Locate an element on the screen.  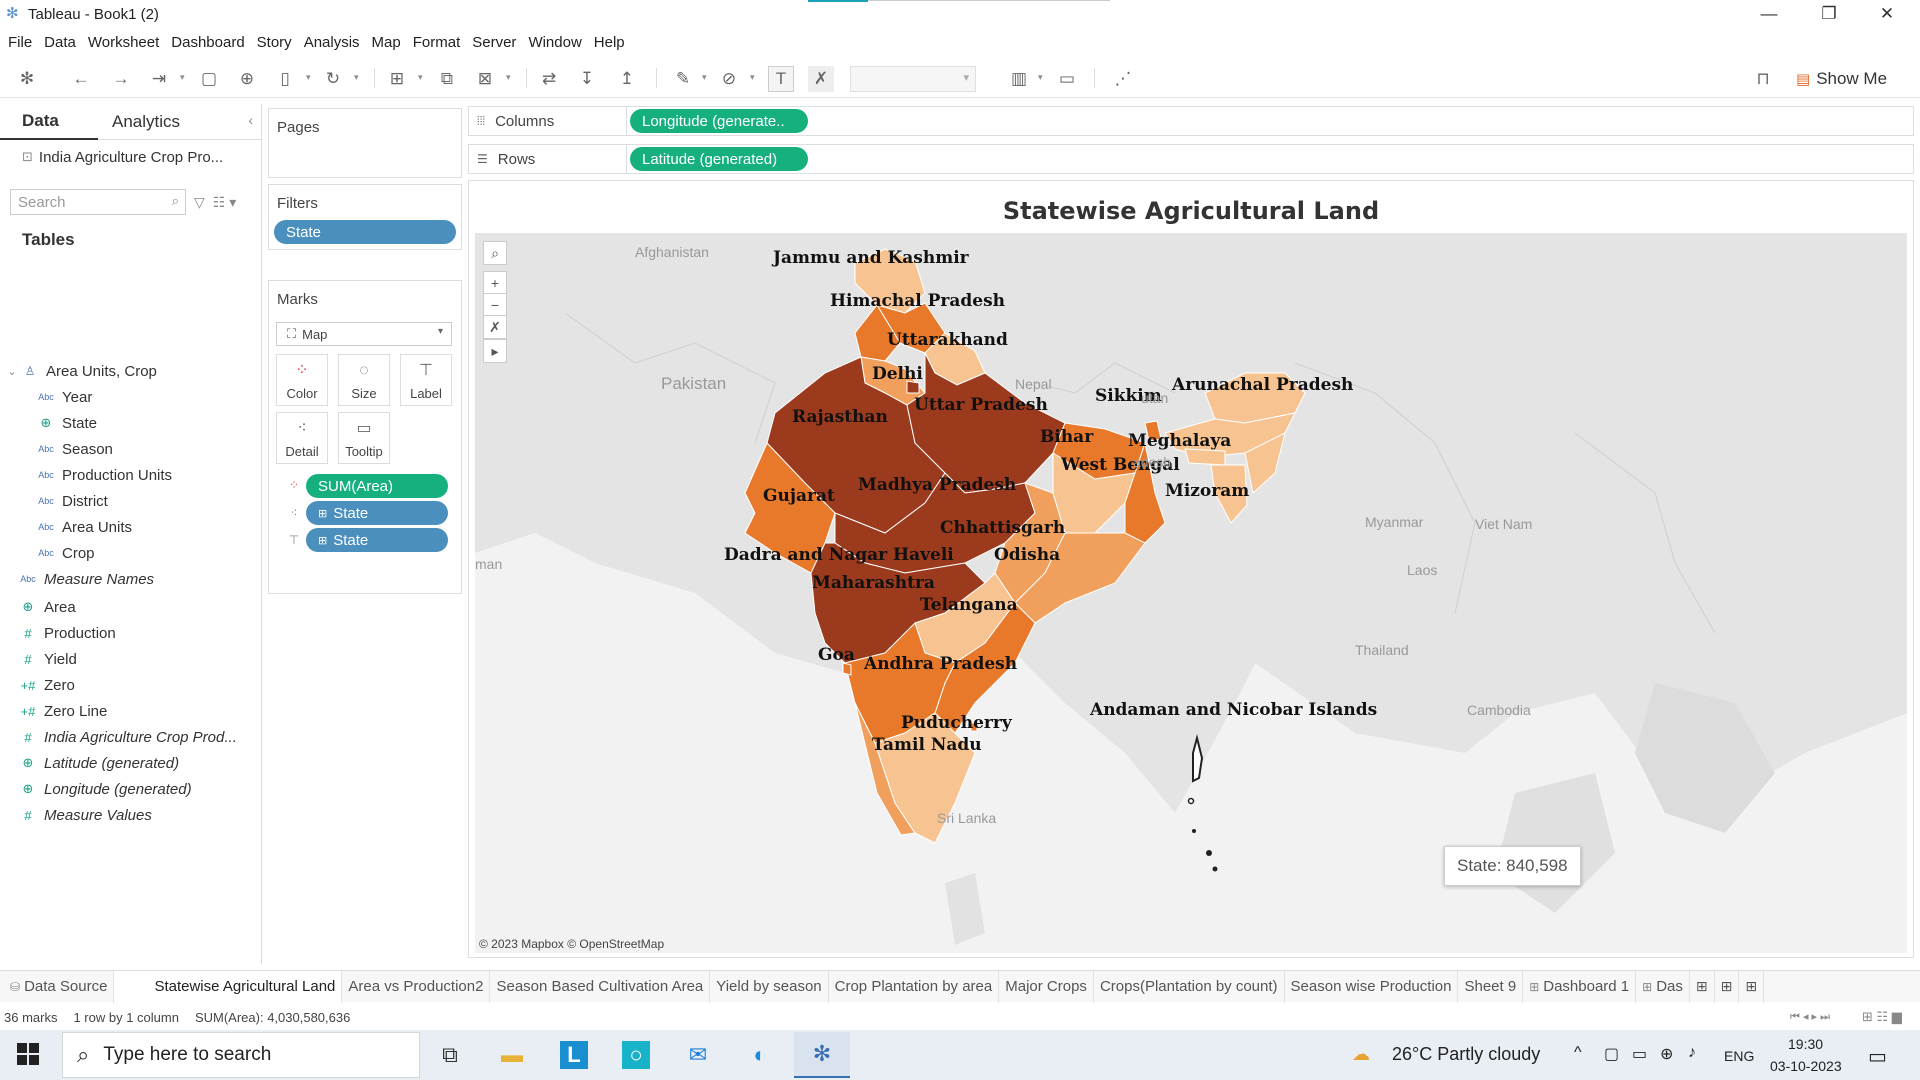
color-button: ⁘ Color is located at coordinates (302, 380).